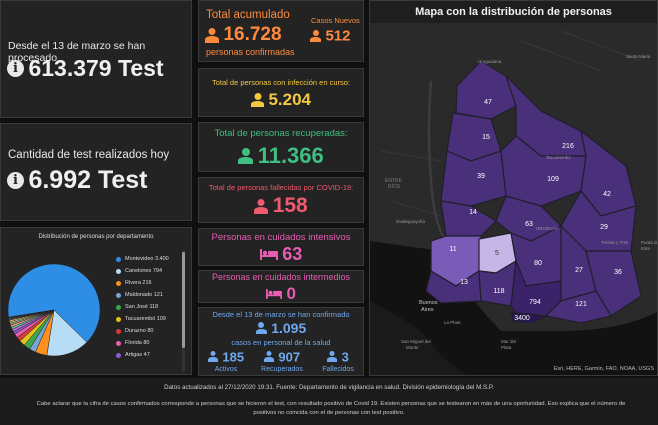 Image resolution: width=658 pixels, height=425 pixels. I want to click on legend-scrollbar-thumb, so click(183, 300).